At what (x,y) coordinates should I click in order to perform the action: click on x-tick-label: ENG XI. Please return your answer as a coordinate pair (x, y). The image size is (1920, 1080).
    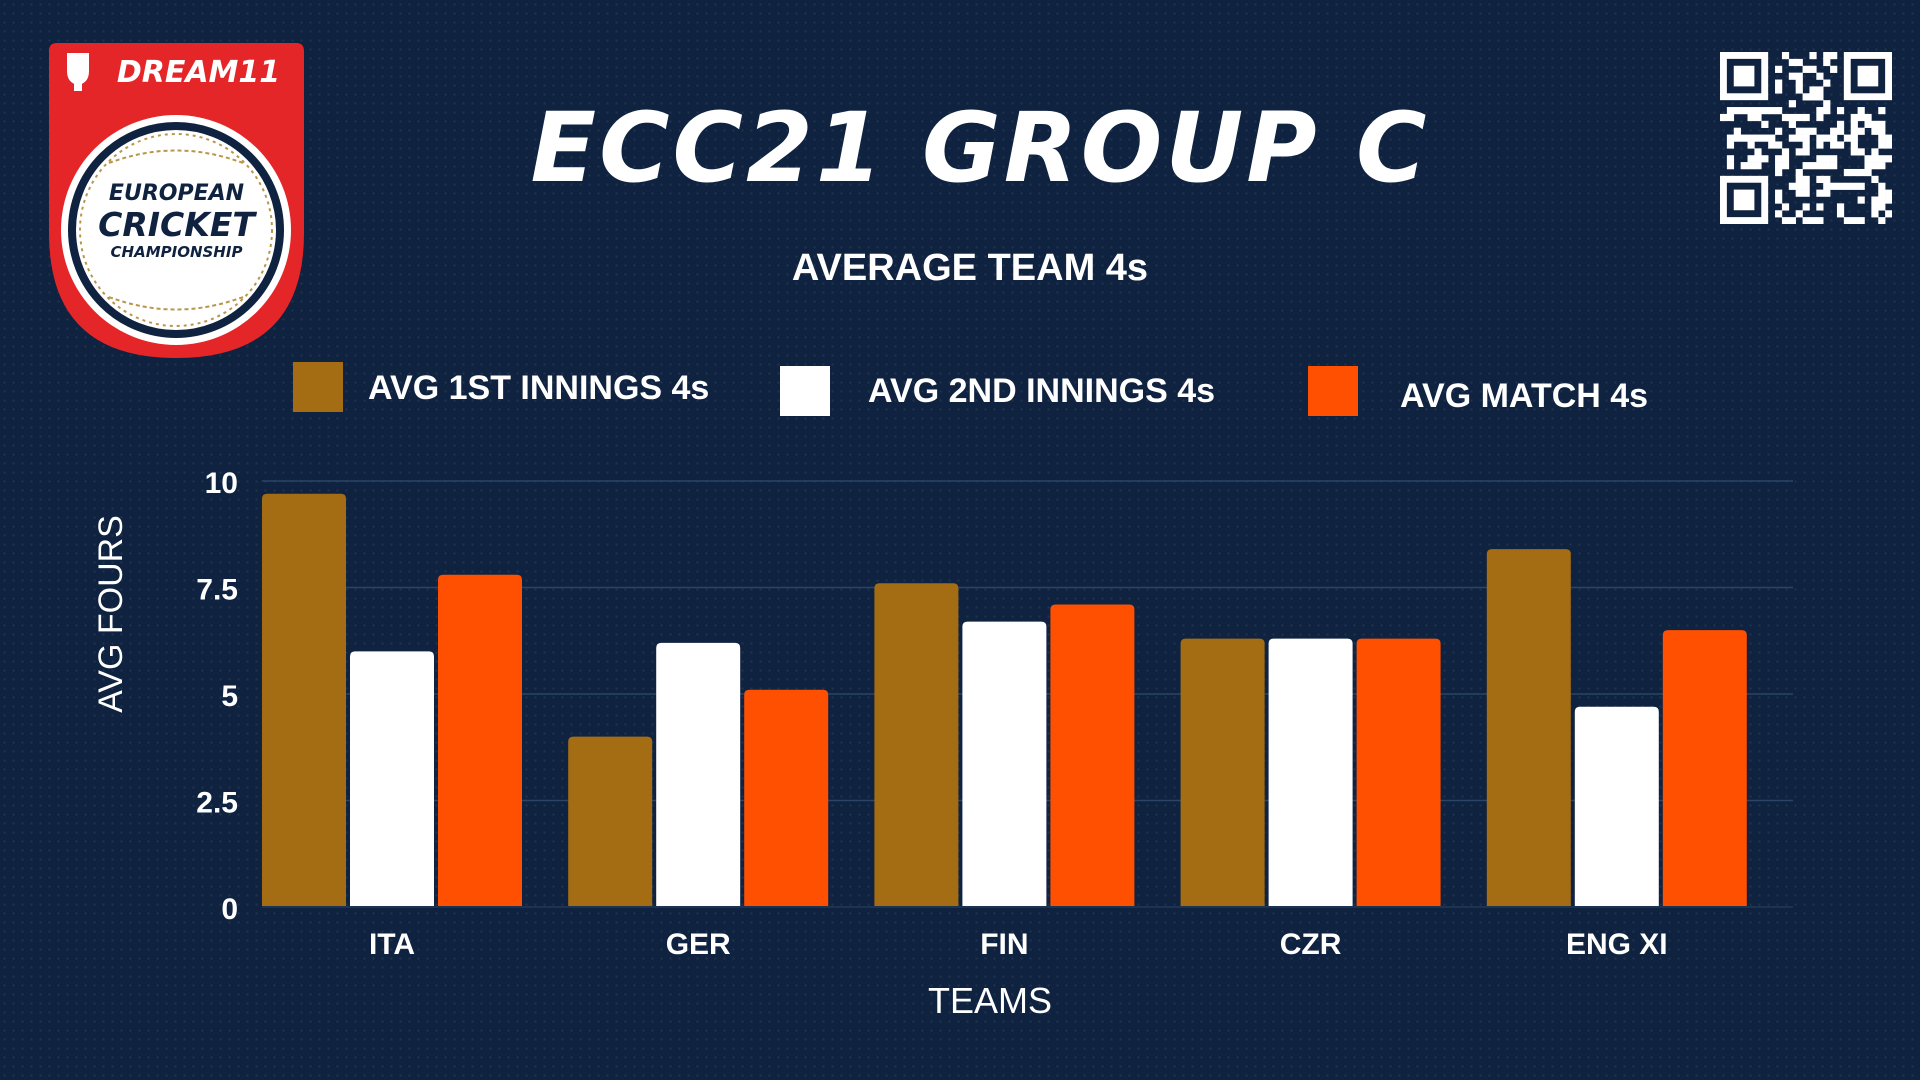
    Looking at the image, I should click on (1617, 944).